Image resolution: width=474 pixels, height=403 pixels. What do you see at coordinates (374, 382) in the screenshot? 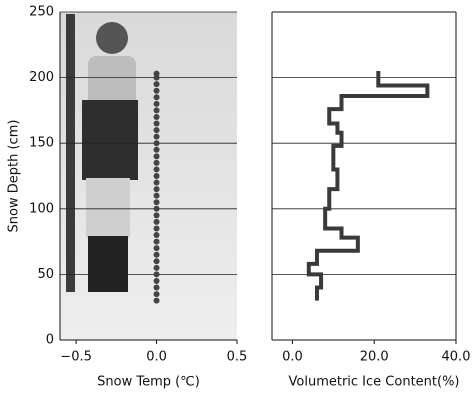
I see `x-axis-label: Volumetric Ice Content(%)` at bounding box center [374, 382].